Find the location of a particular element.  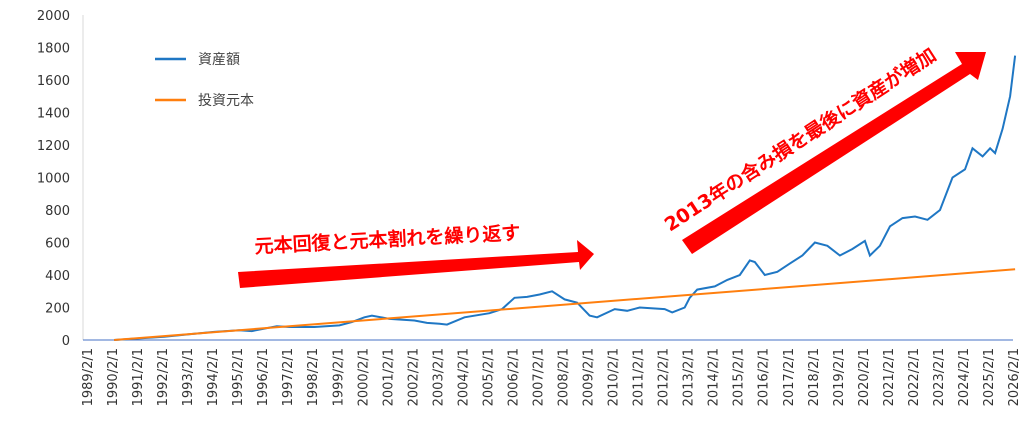

y-tick-label: 1600 is located at coordinates (53, 81).